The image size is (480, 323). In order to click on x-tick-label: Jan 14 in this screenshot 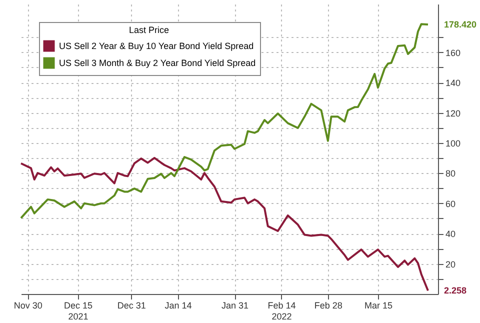, I will do `click(178, 305)`.